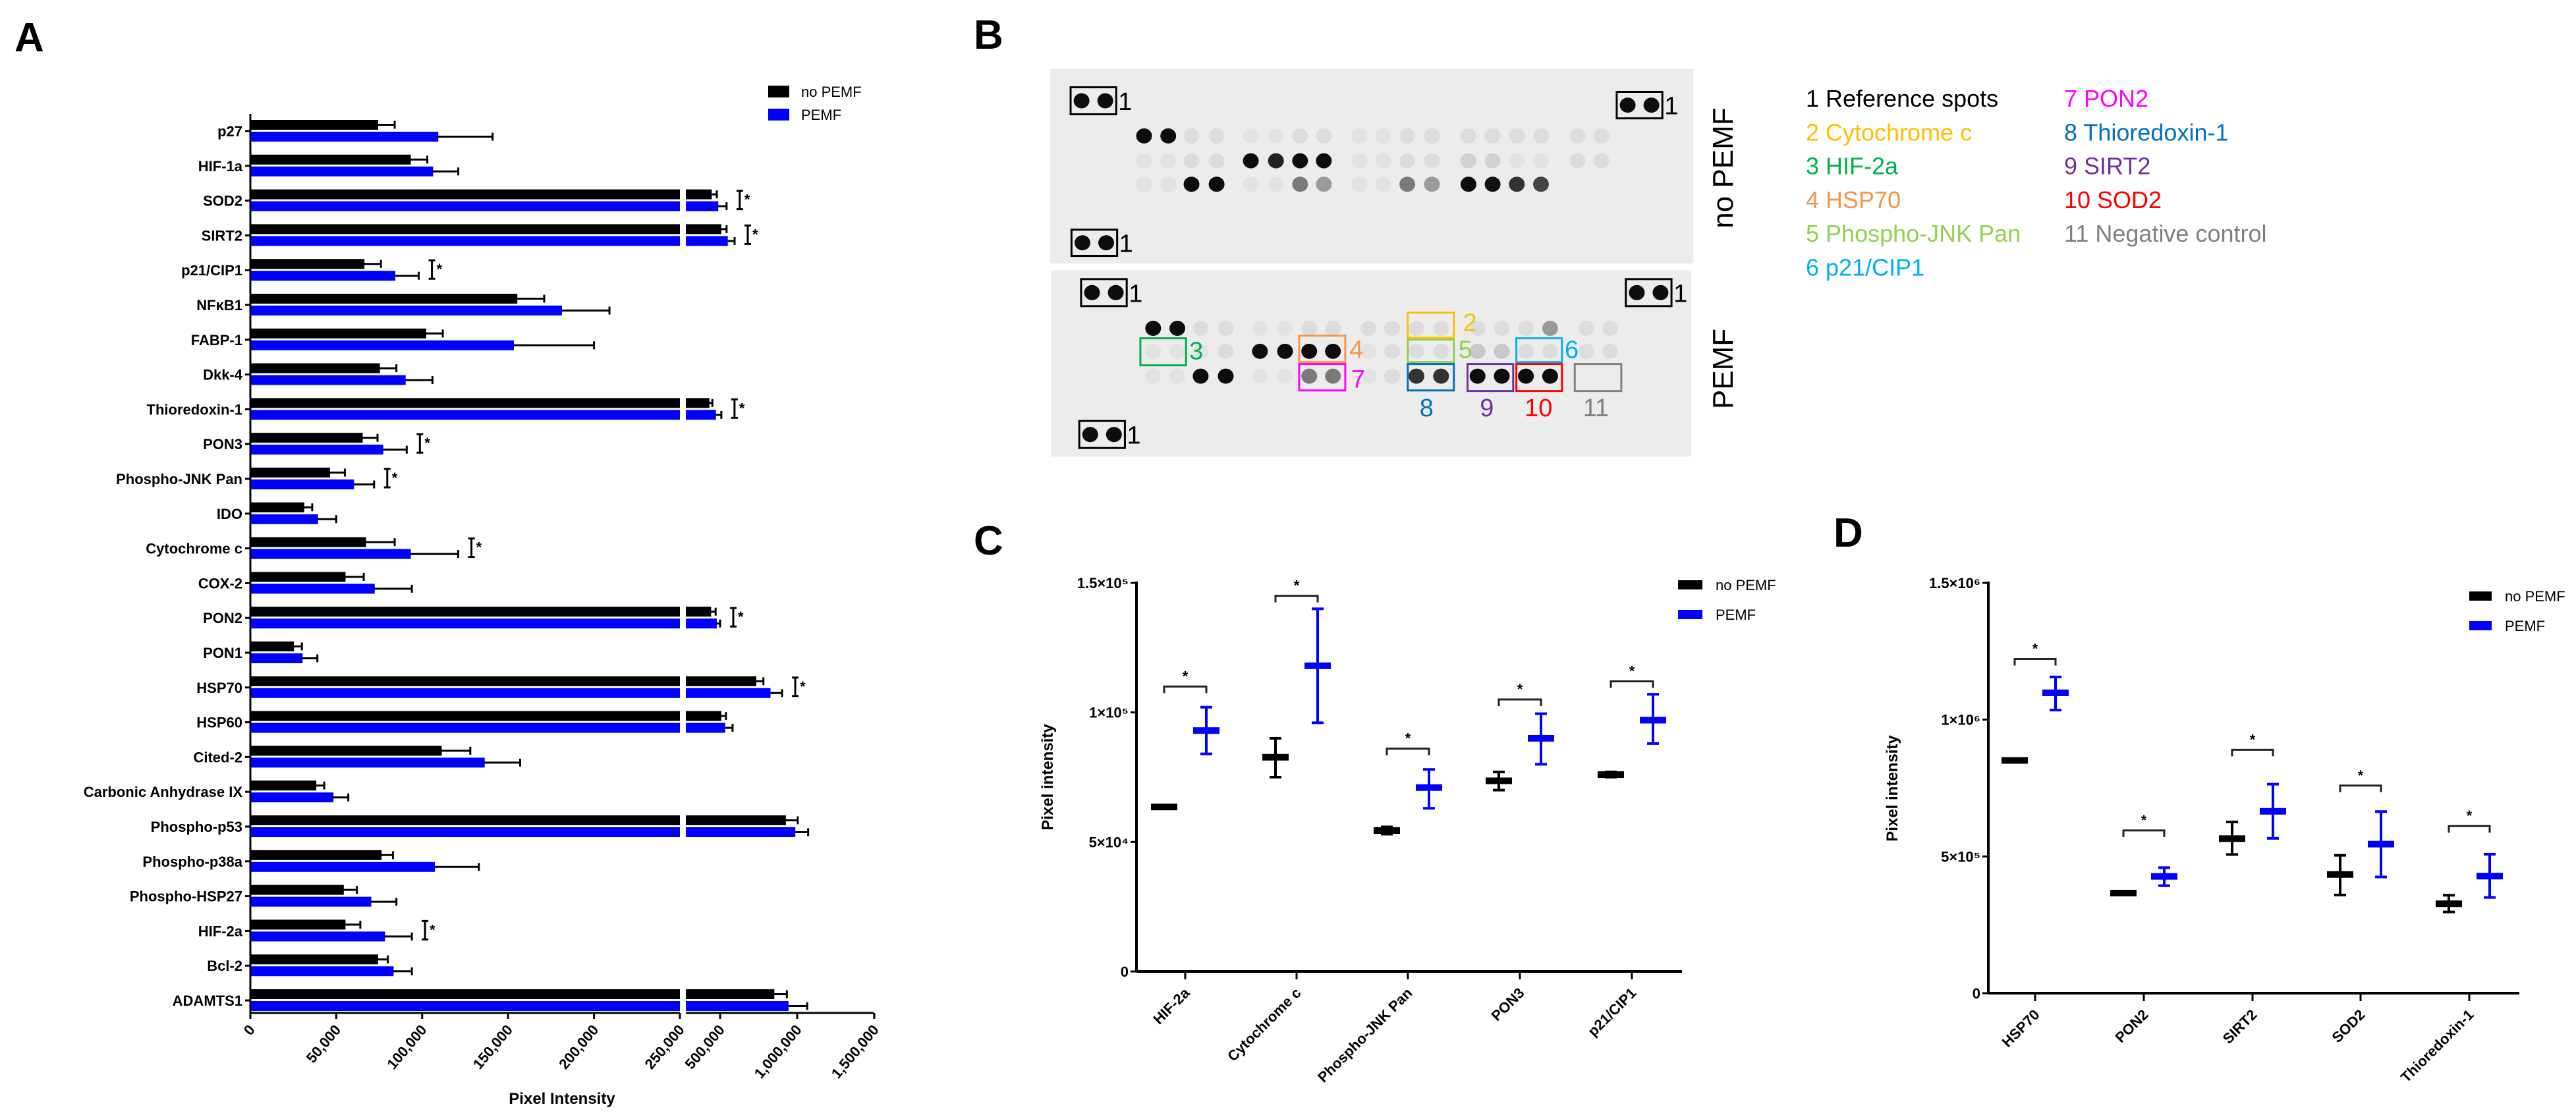 The height and width of the screenshot is (1119, 2576). I want to click on mean-marker-no-pemf, so click(1499, 780).